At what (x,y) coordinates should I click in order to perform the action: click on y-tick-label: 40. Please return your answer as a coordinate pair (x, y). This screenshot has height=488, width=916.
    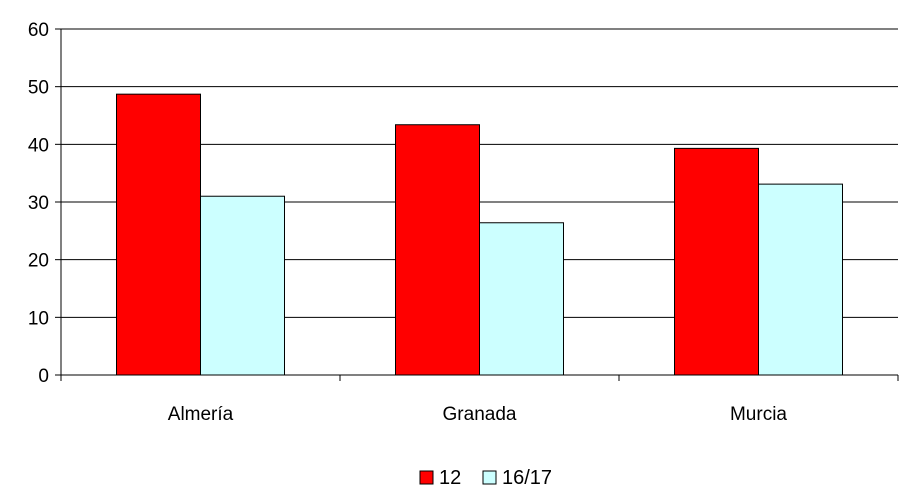
    Looking at the image, I should click on (38, 145).